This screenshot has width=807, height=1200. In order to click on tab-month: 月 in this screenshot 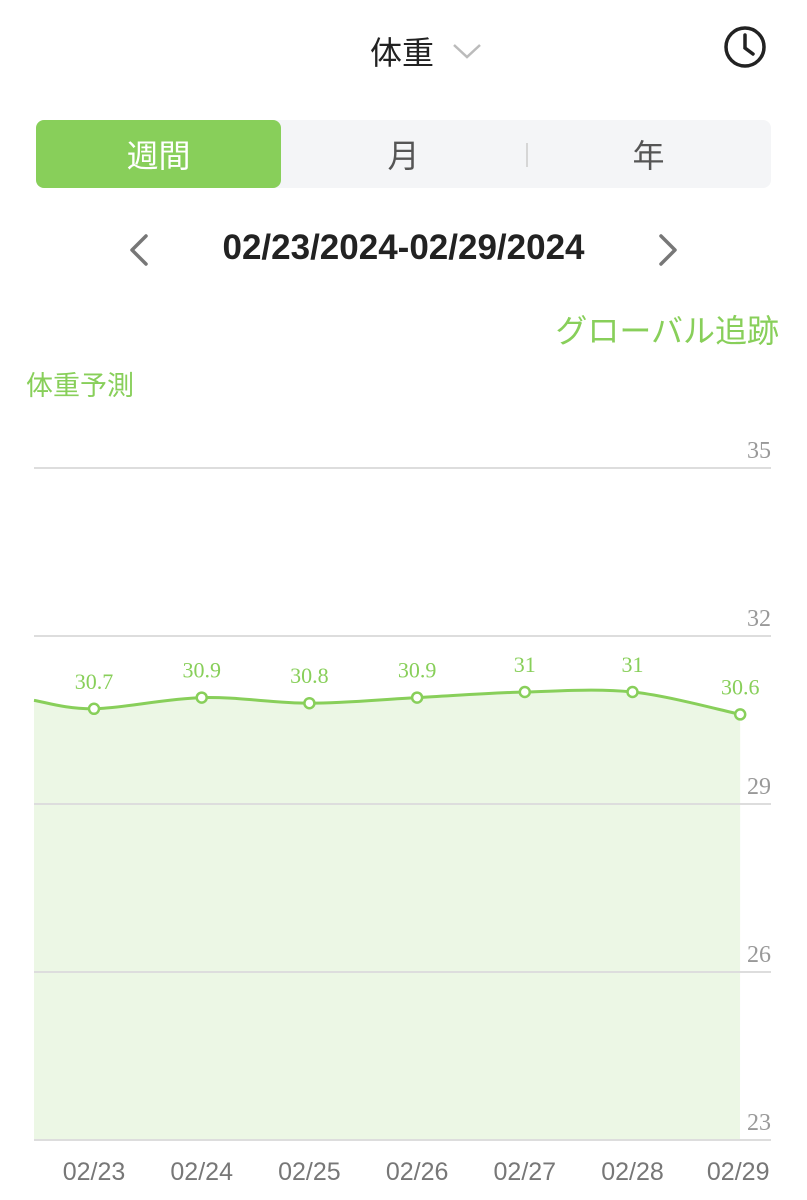, I will do `click(403, 156)`.